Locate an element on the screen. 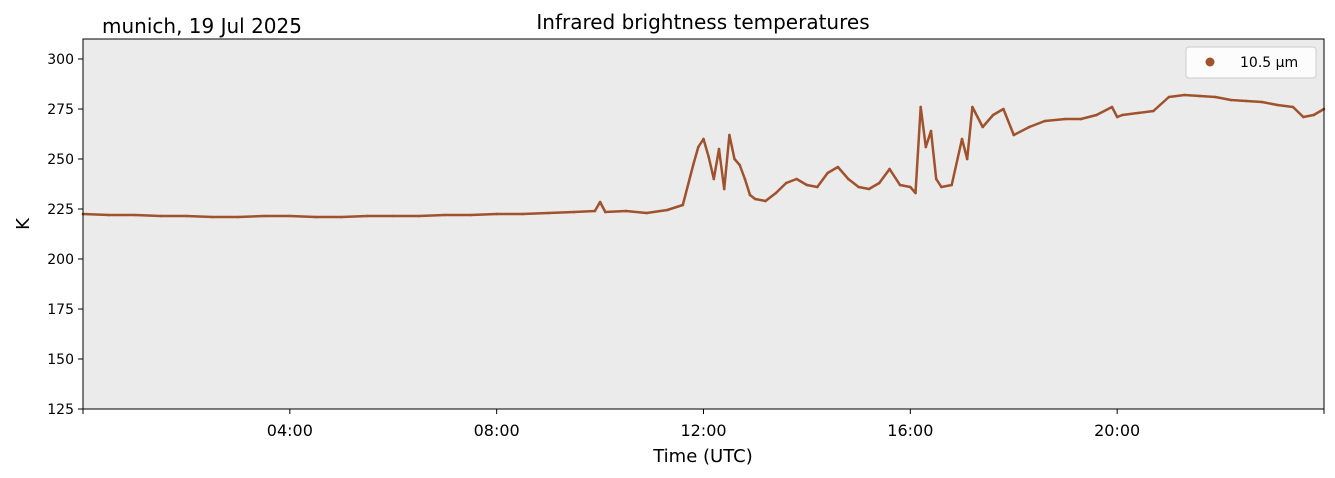 The width and height of the screenshot is (1335, 478). y-tick-label: 125 is located at coordinates (60, 410).